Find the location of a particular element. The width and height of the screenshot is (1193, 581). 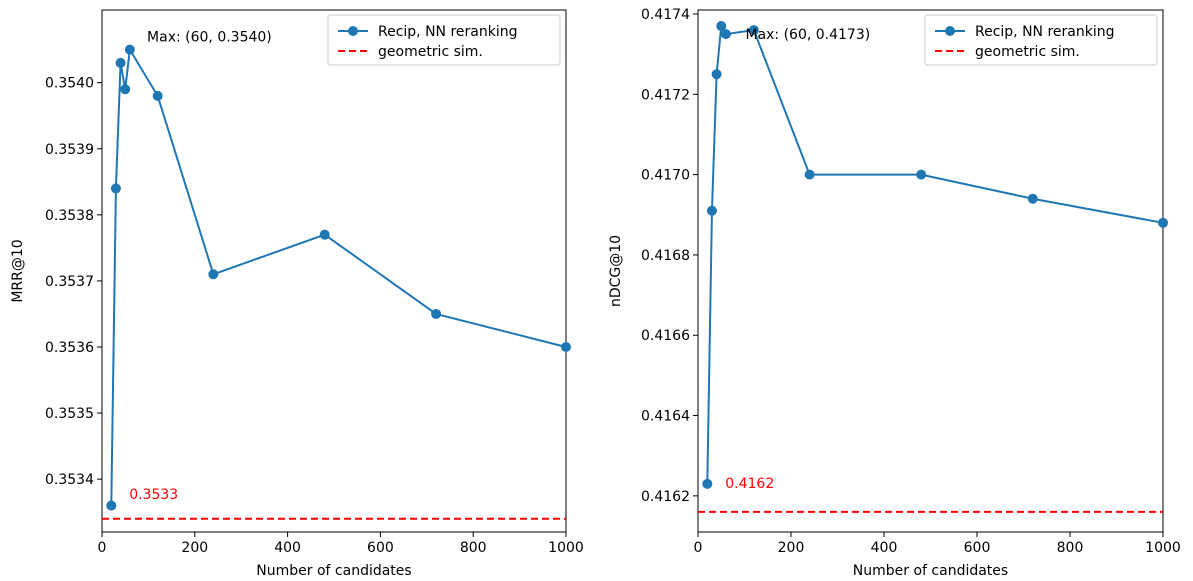

y-tick-label: 0.3534 is located at coordinates (69, 480).